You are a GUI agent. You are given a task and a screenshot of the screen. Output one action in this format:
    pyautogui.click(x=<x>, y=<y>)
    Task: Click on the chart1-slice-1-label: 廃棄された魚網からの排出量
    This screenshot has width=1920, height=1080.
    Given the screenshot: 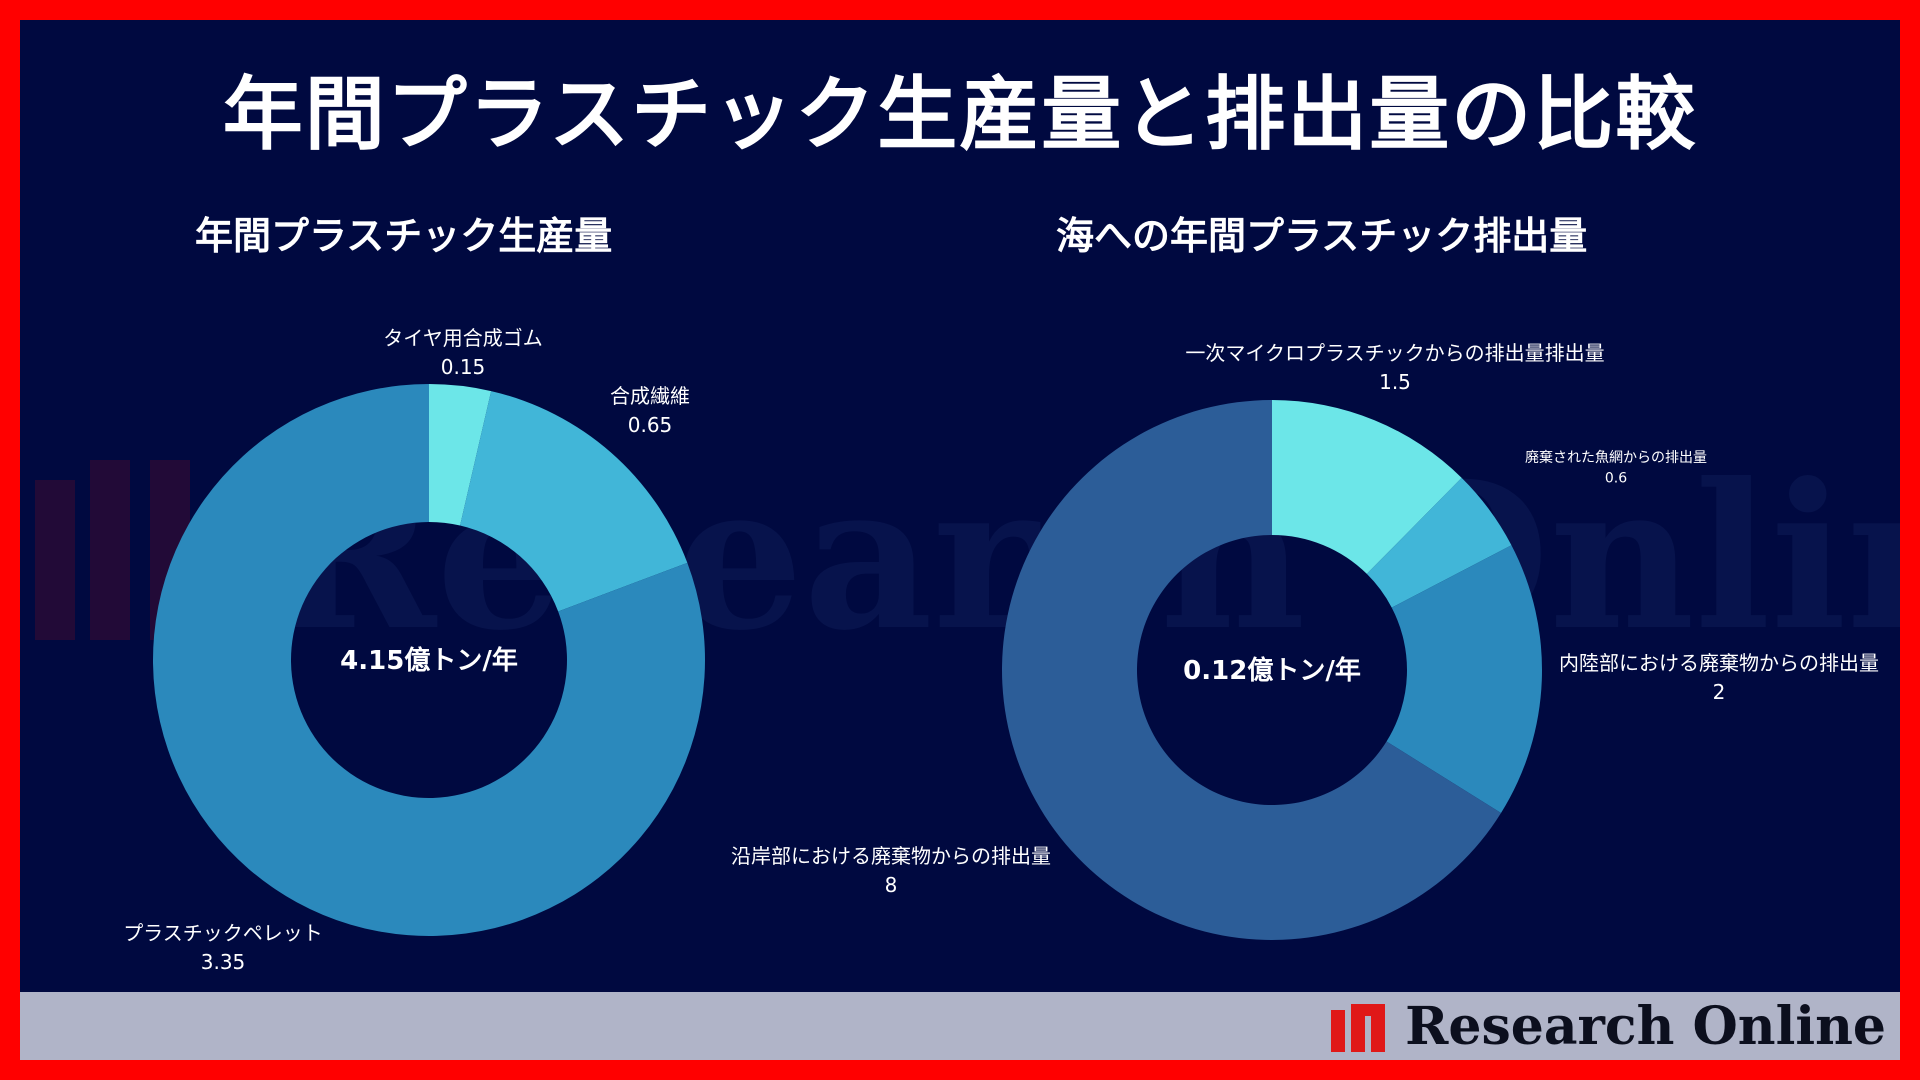 What is the action you would take?
    pyautogui.click(x=1616, y=457)
    